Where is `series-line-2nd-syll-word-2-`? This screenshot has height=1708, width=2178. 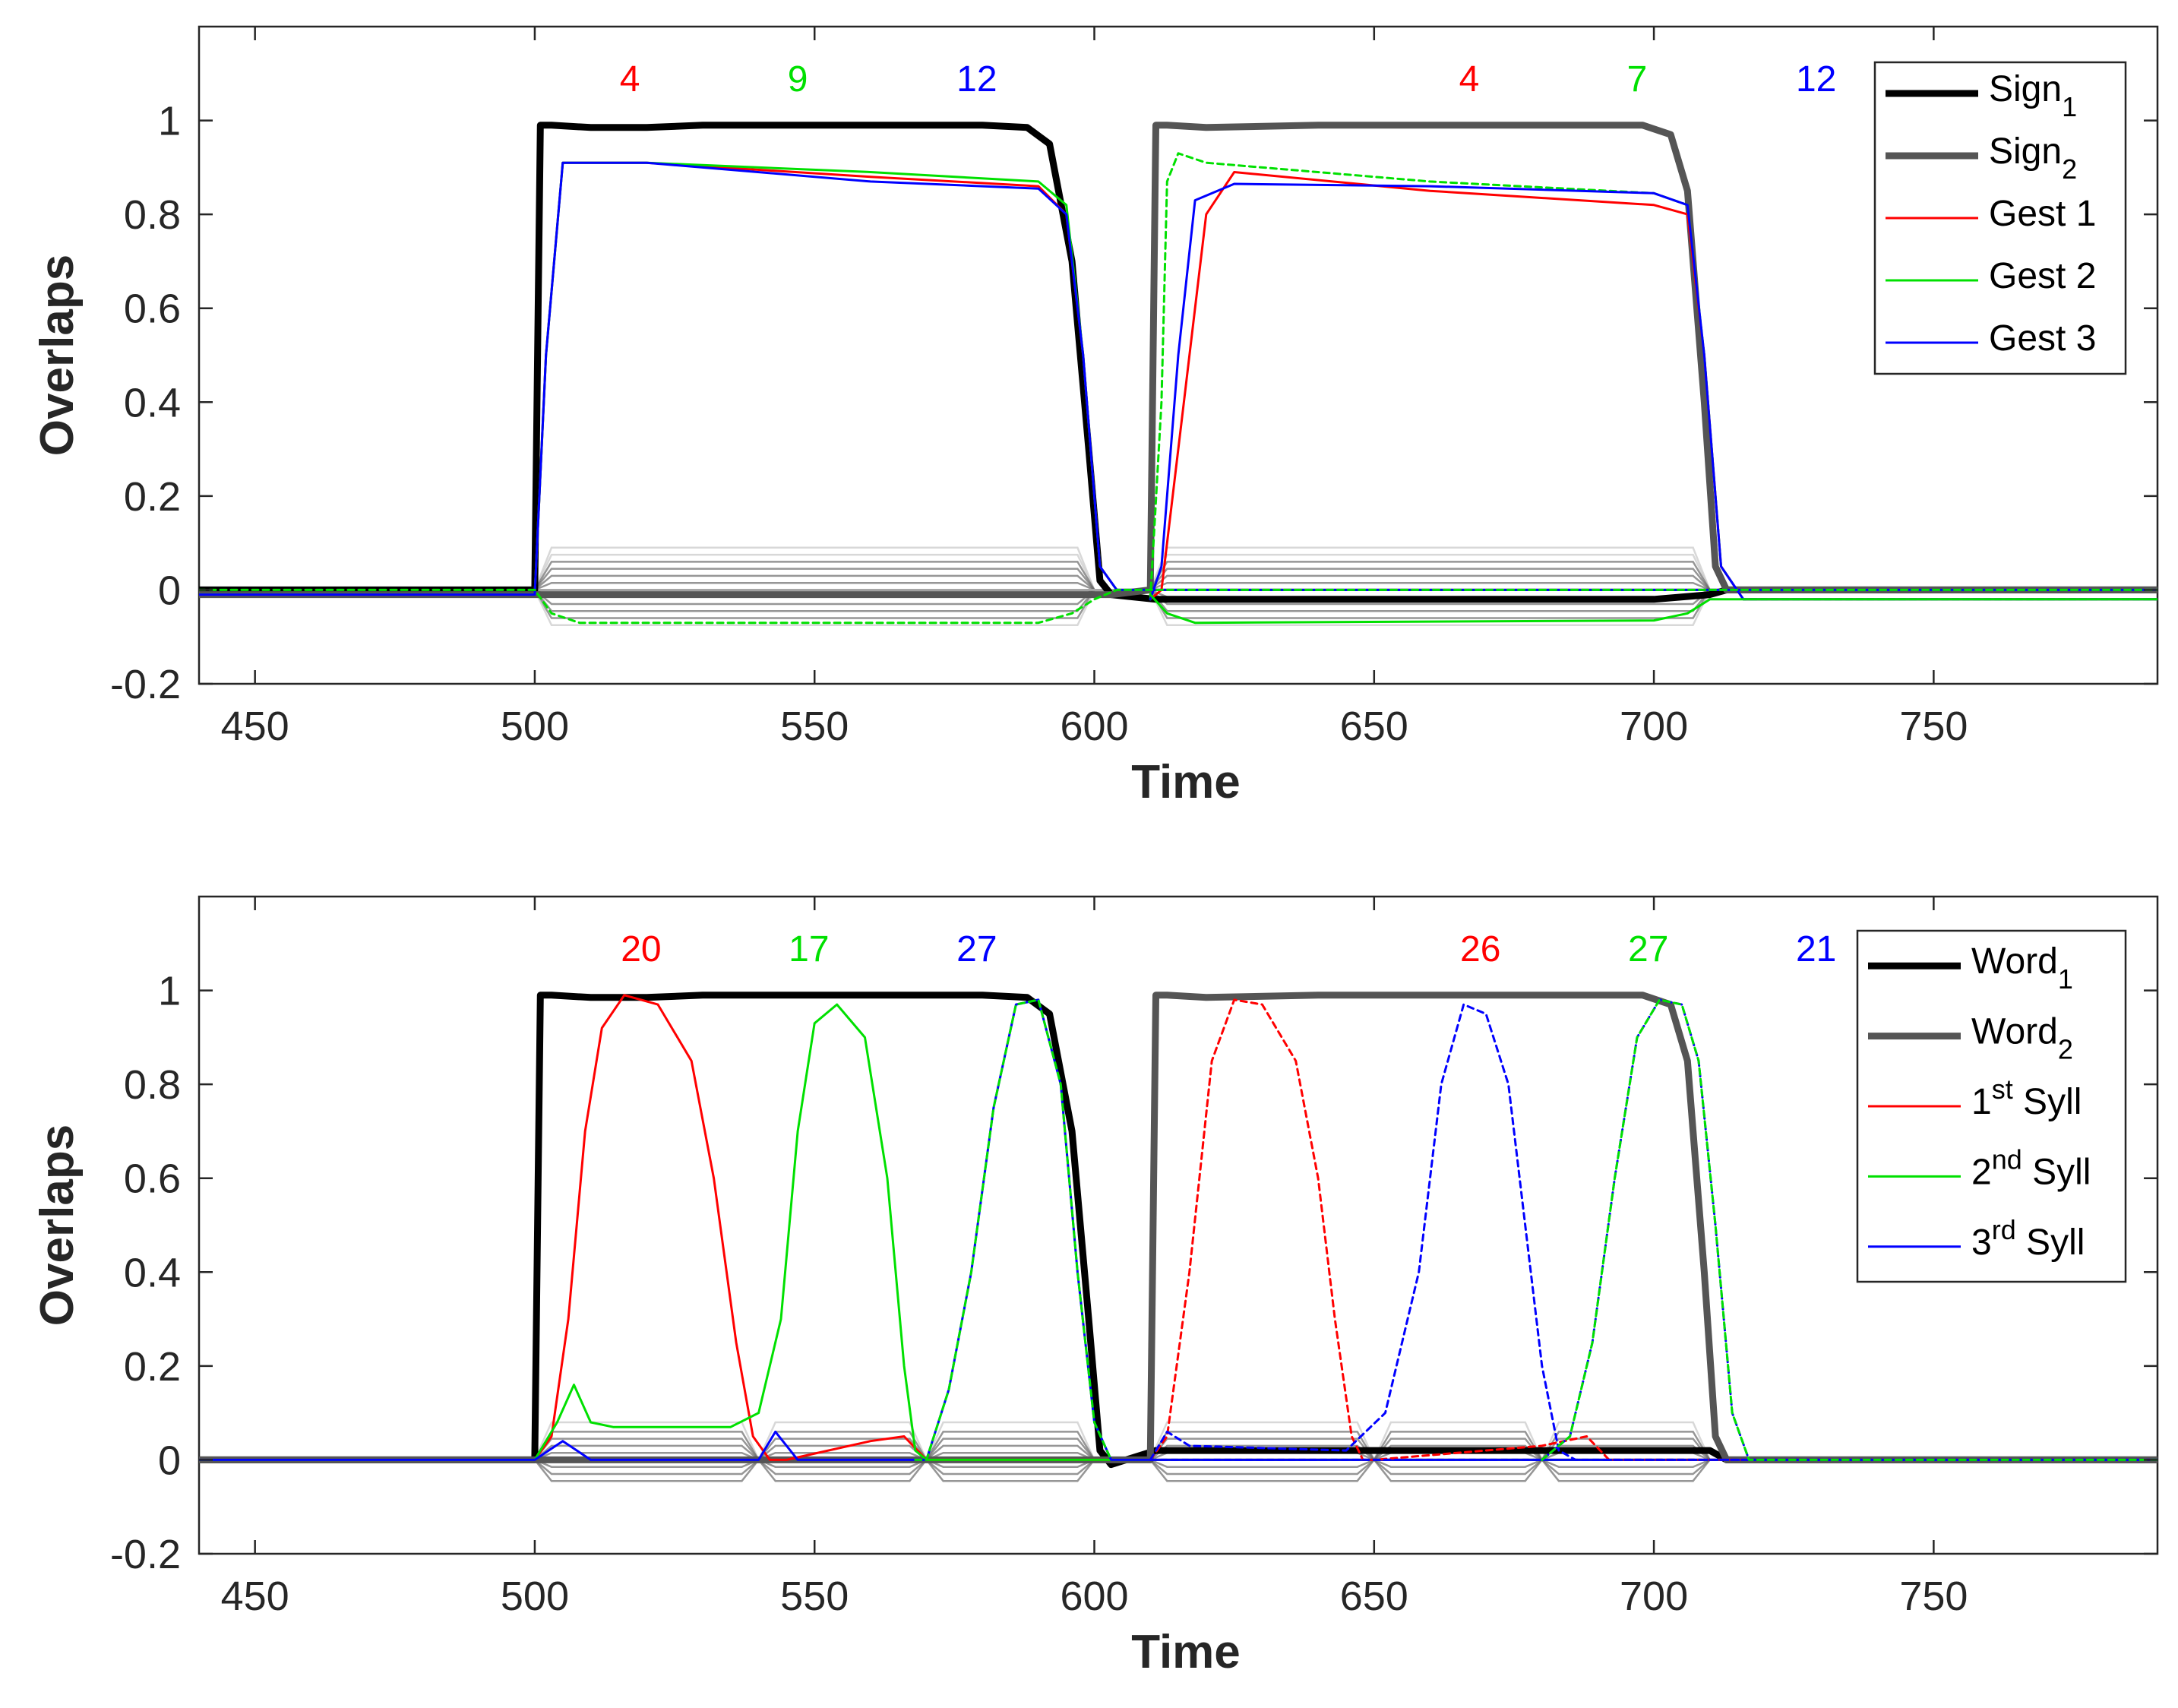
series-line-2nd-syll-word-2- is located at coordinates (1653, 1232).